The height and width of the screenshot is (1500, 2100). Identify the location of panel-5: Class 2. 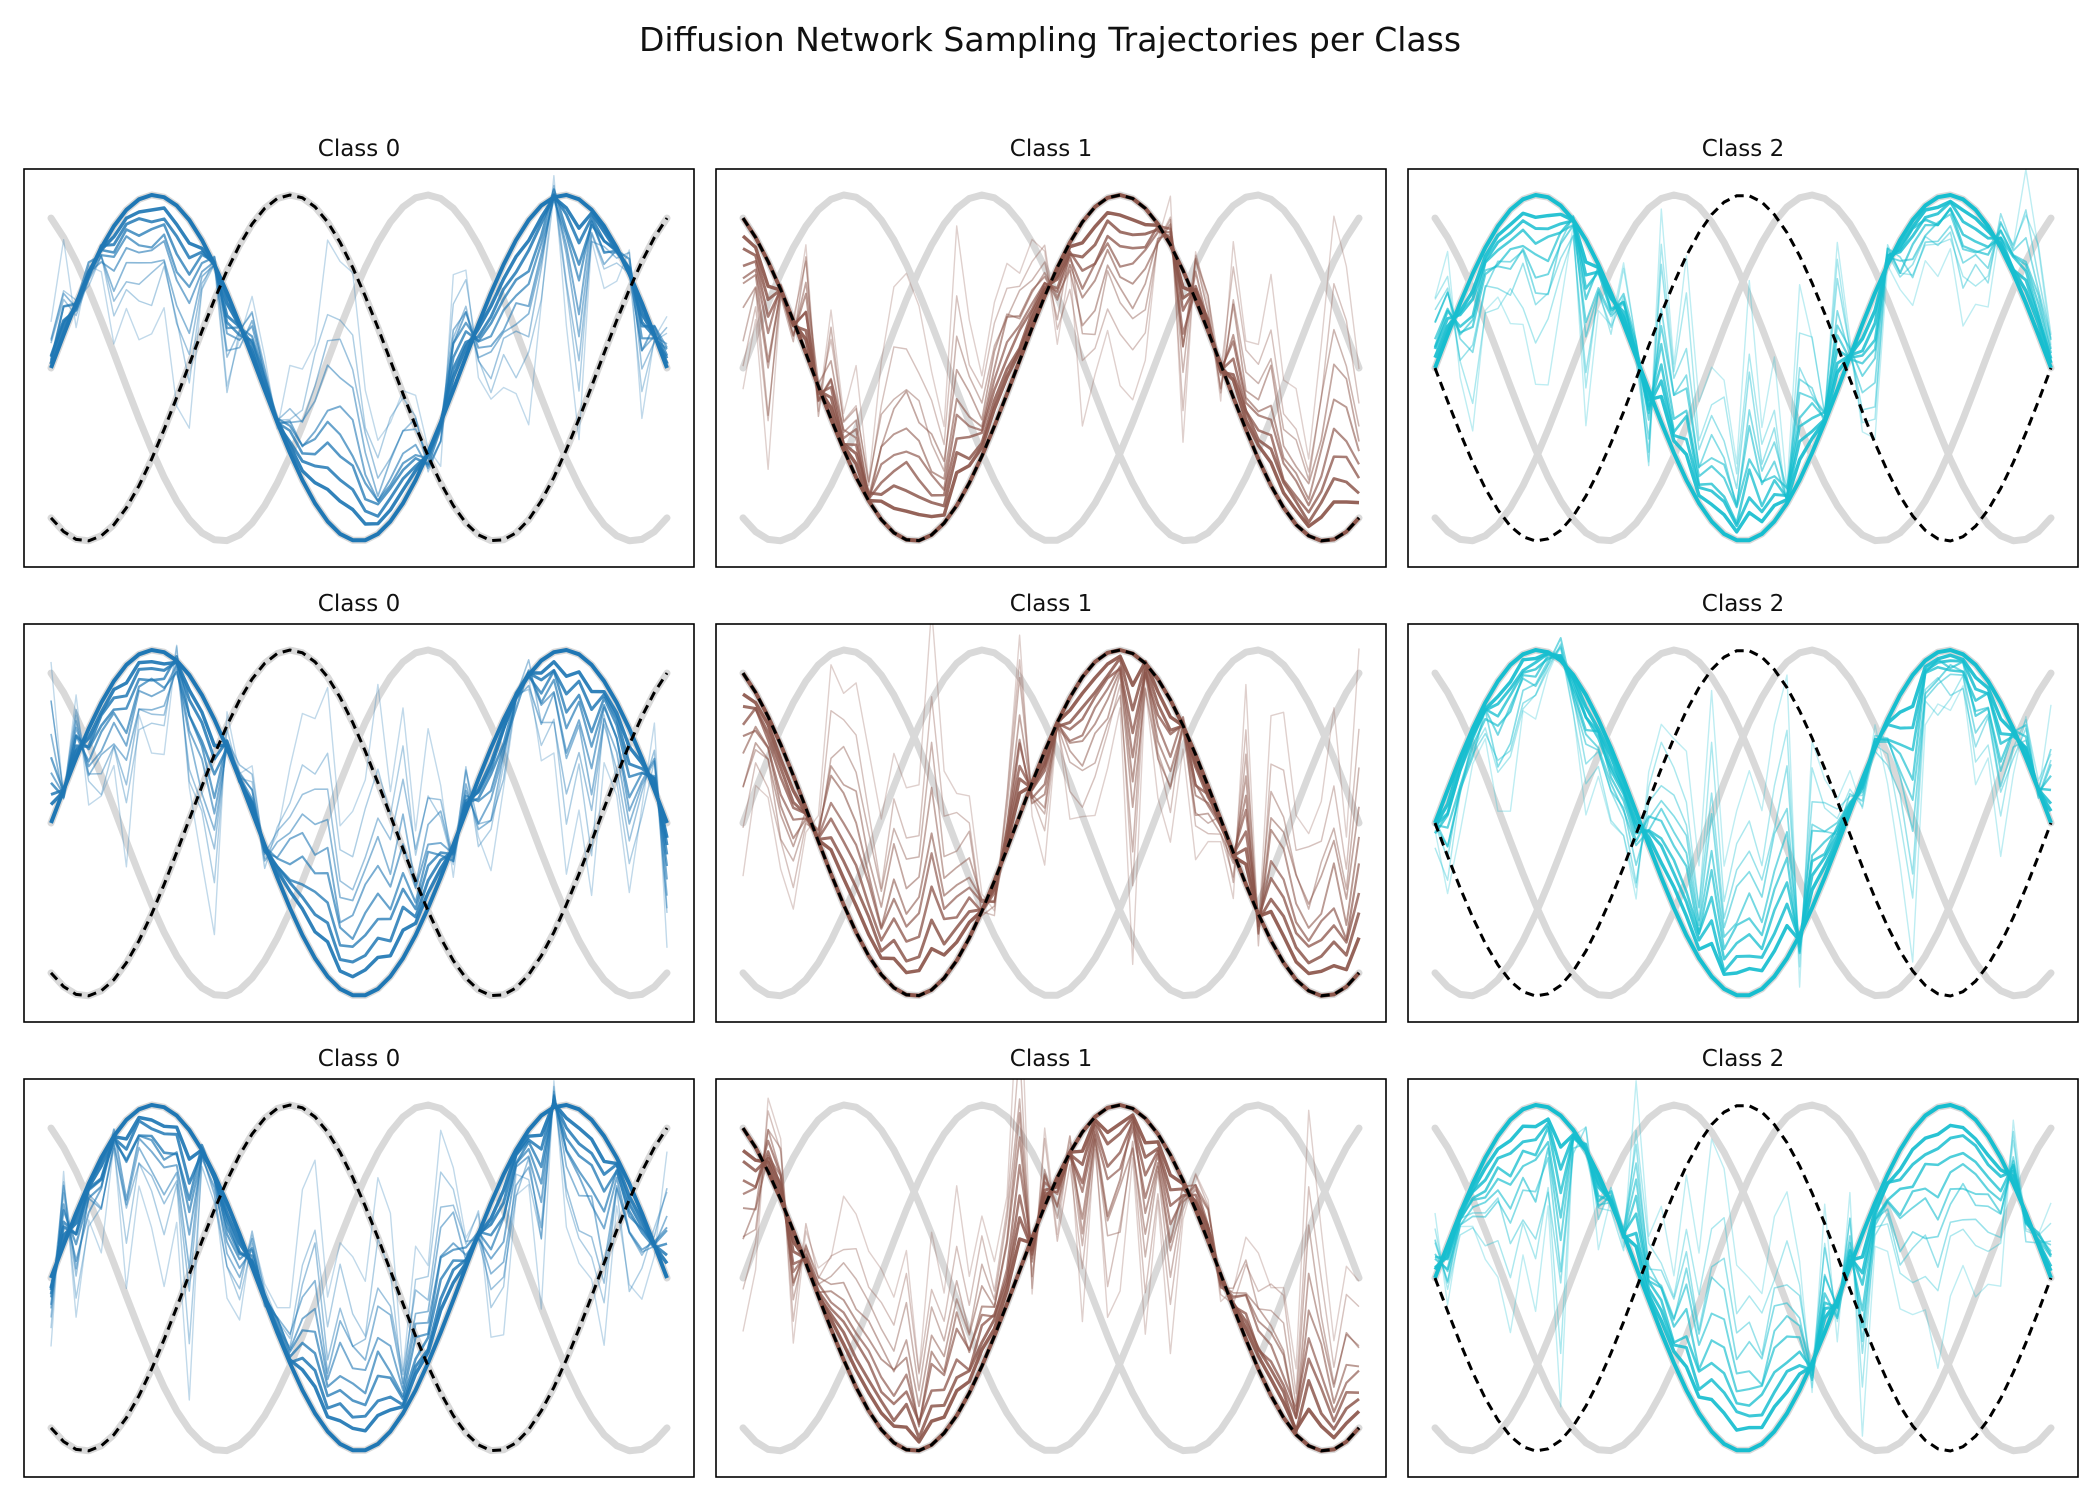
(1743, 807).